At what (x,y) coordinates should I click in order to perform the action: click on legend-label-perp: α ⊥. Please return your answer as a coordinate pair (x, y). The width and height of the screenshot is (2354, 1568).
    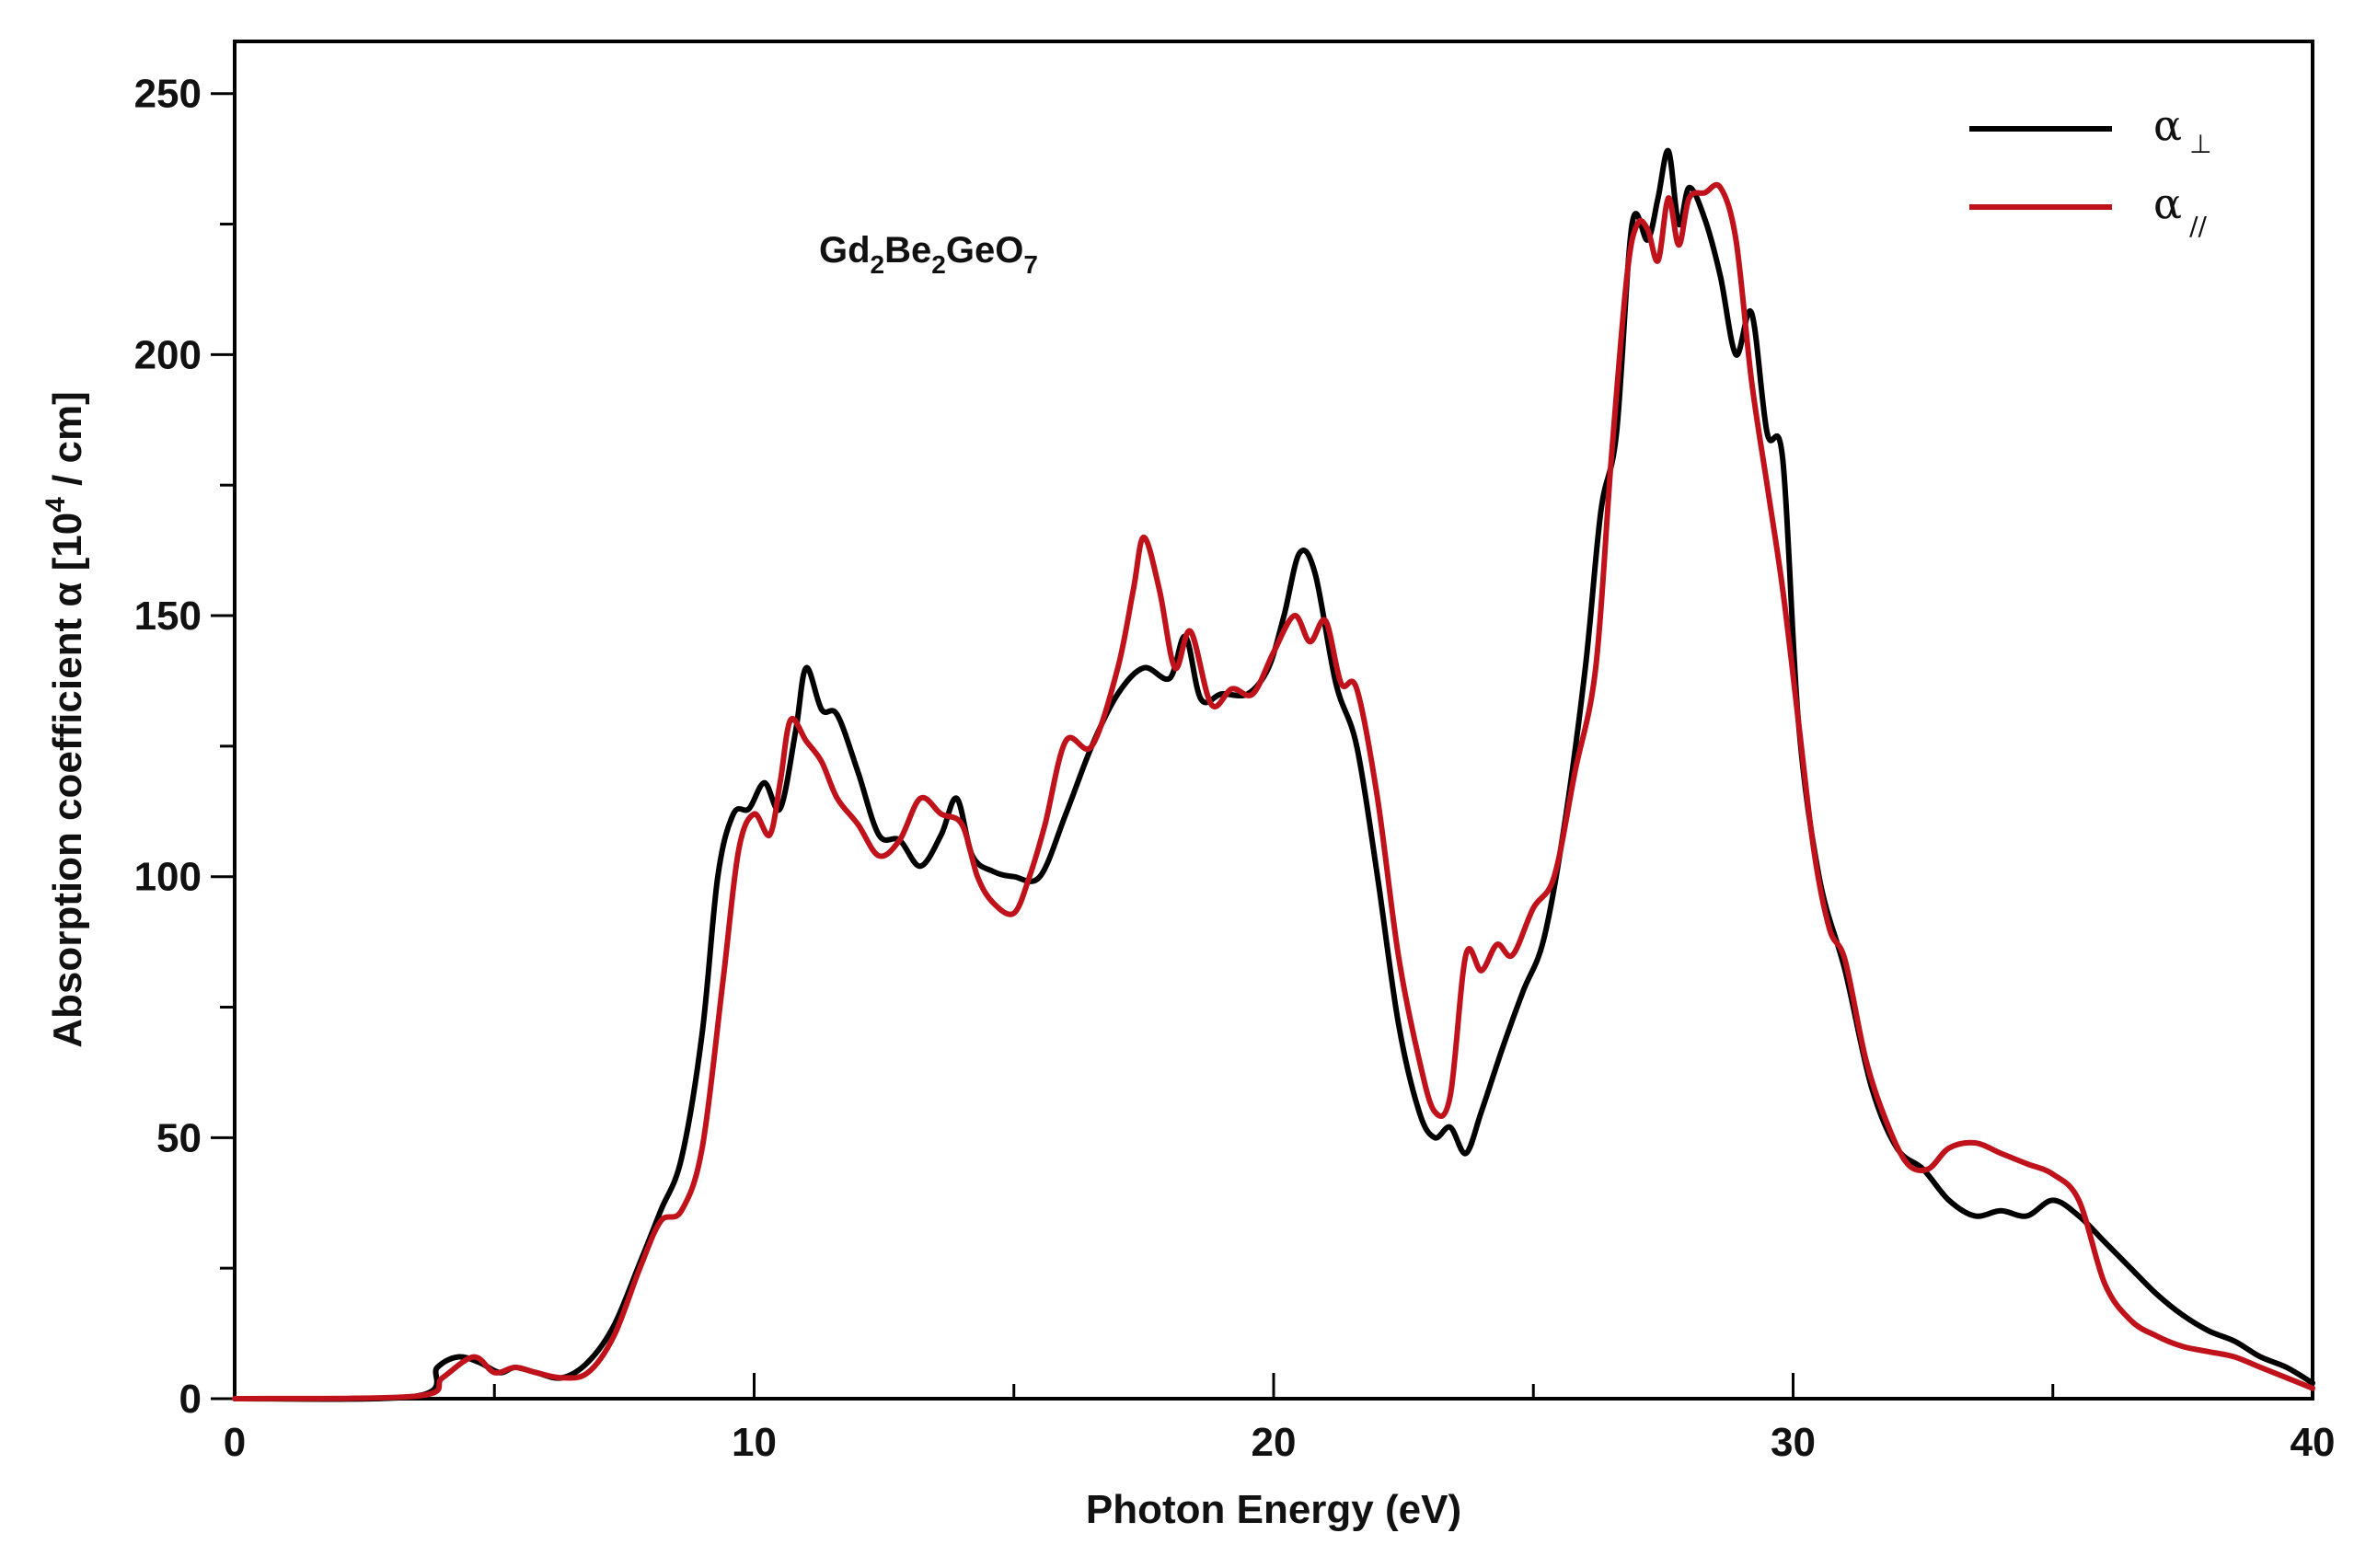
    Looking at the image, I should click on (2182, 129).